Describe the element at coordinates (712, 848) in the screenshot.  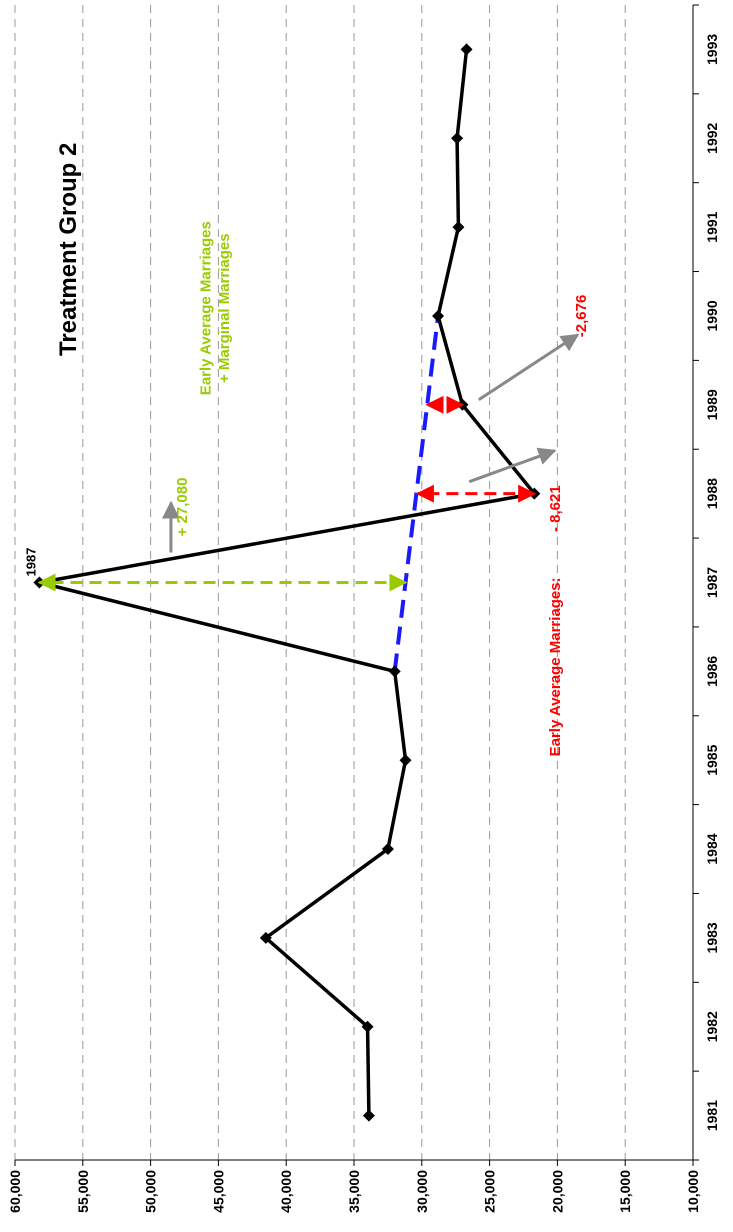
I see `category-tick-label: 1984` at that location.